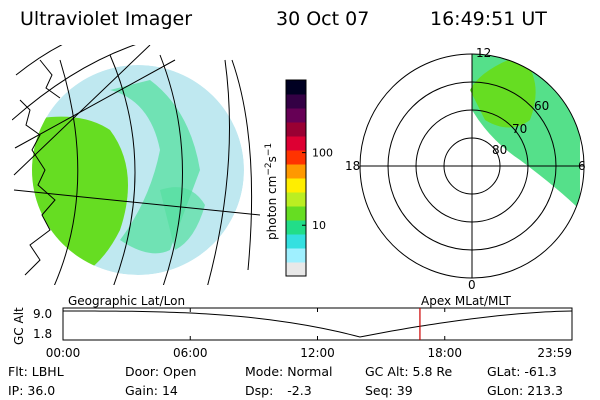 The width and height of the screenshot is (600, 400). Describe the element at coordinates (41, 390) in the screenshot. I see `ip-value: 36.0` at that location.